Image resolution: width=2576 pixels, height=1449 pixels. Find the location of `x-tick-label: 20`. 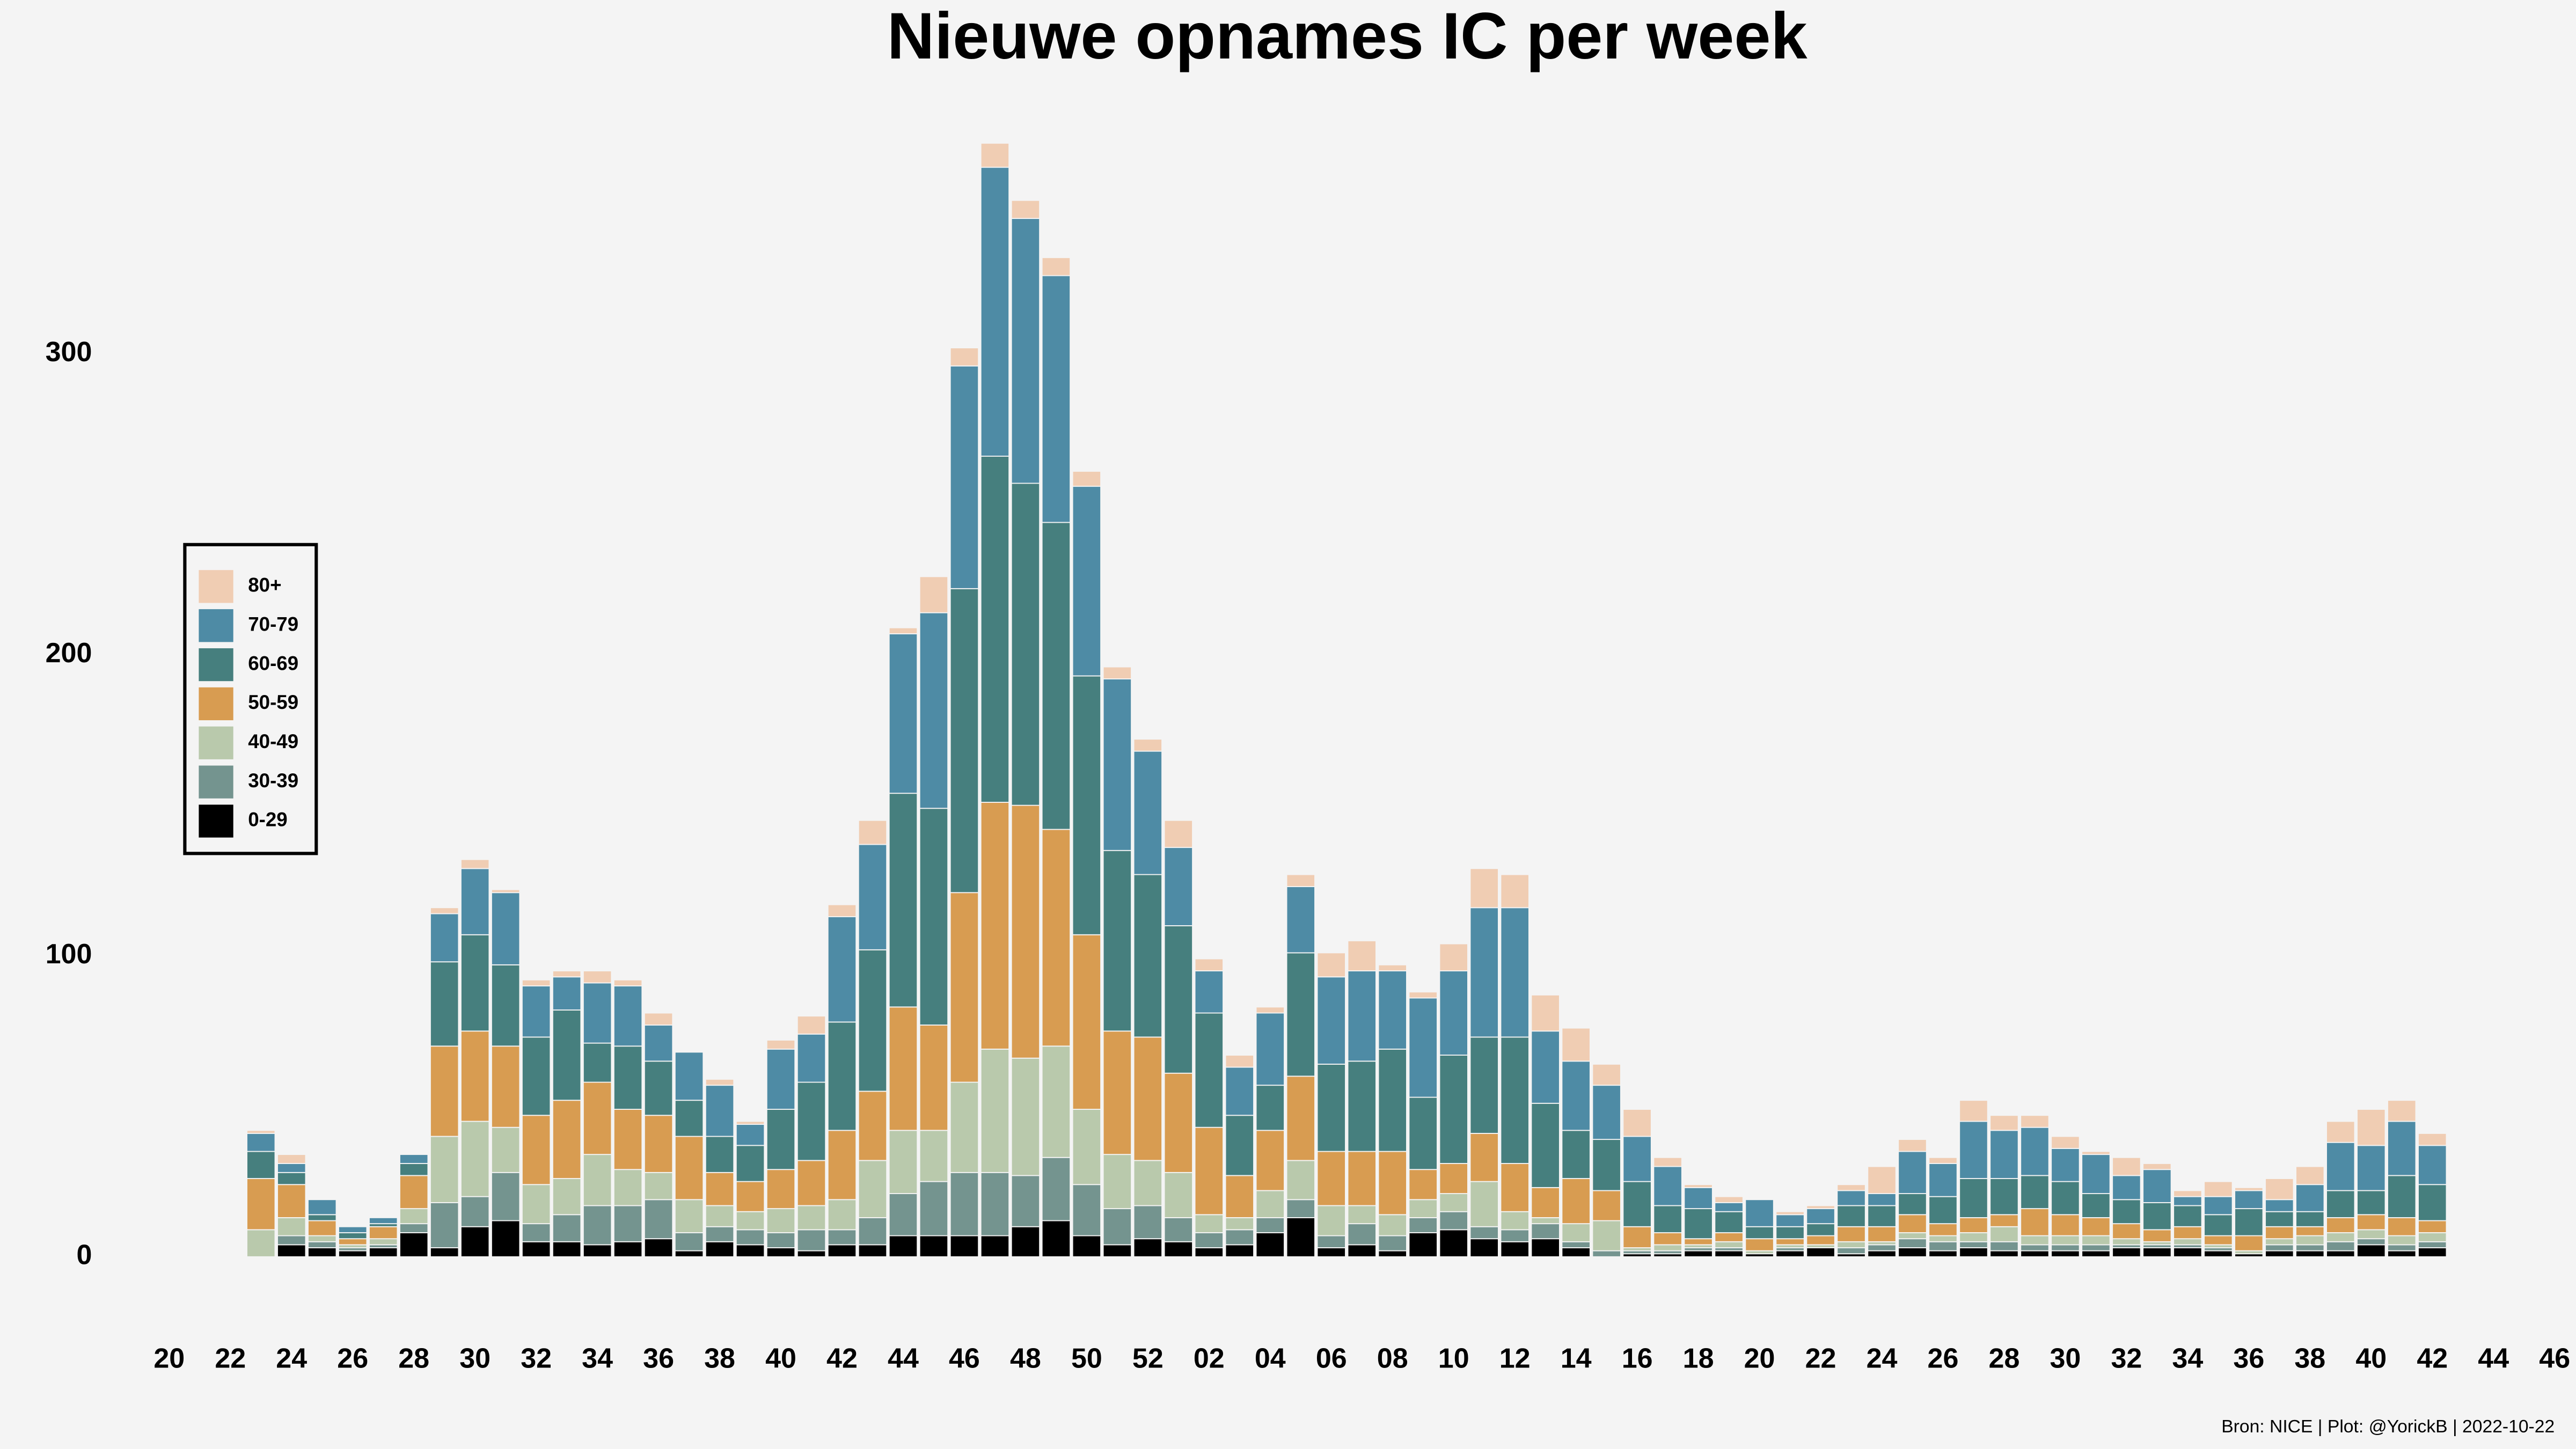

x-tick-label: 20 is located at coordinates (169, 1358).